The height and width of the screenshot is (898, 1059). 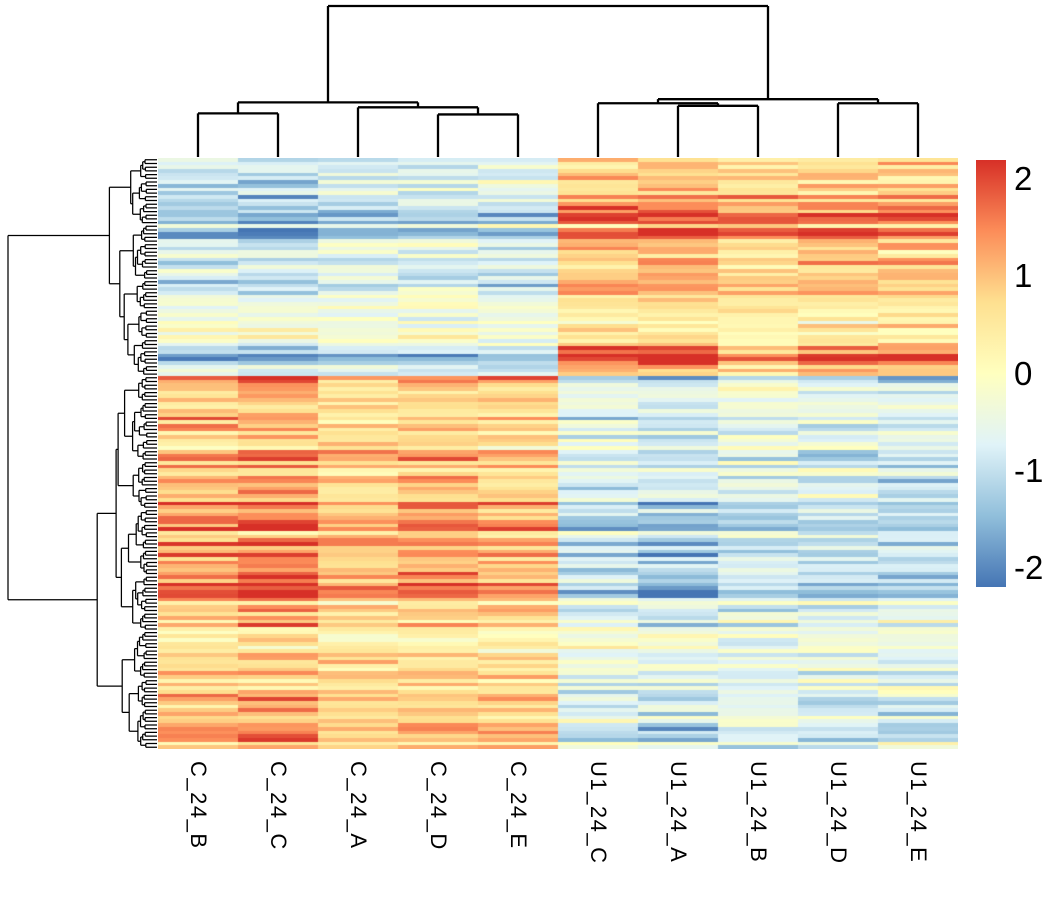 I want to click on column-label-U1_24_A: U1_24_A, so click(x=678, y=812).